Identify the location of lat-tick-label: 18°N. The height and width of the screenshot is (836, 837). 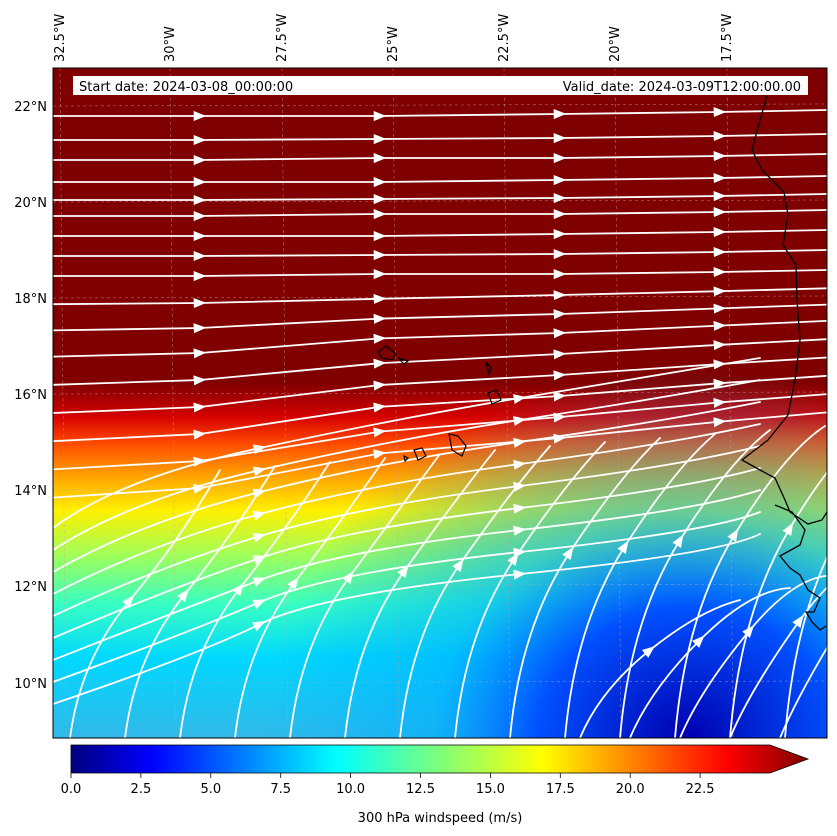
(30, 299).